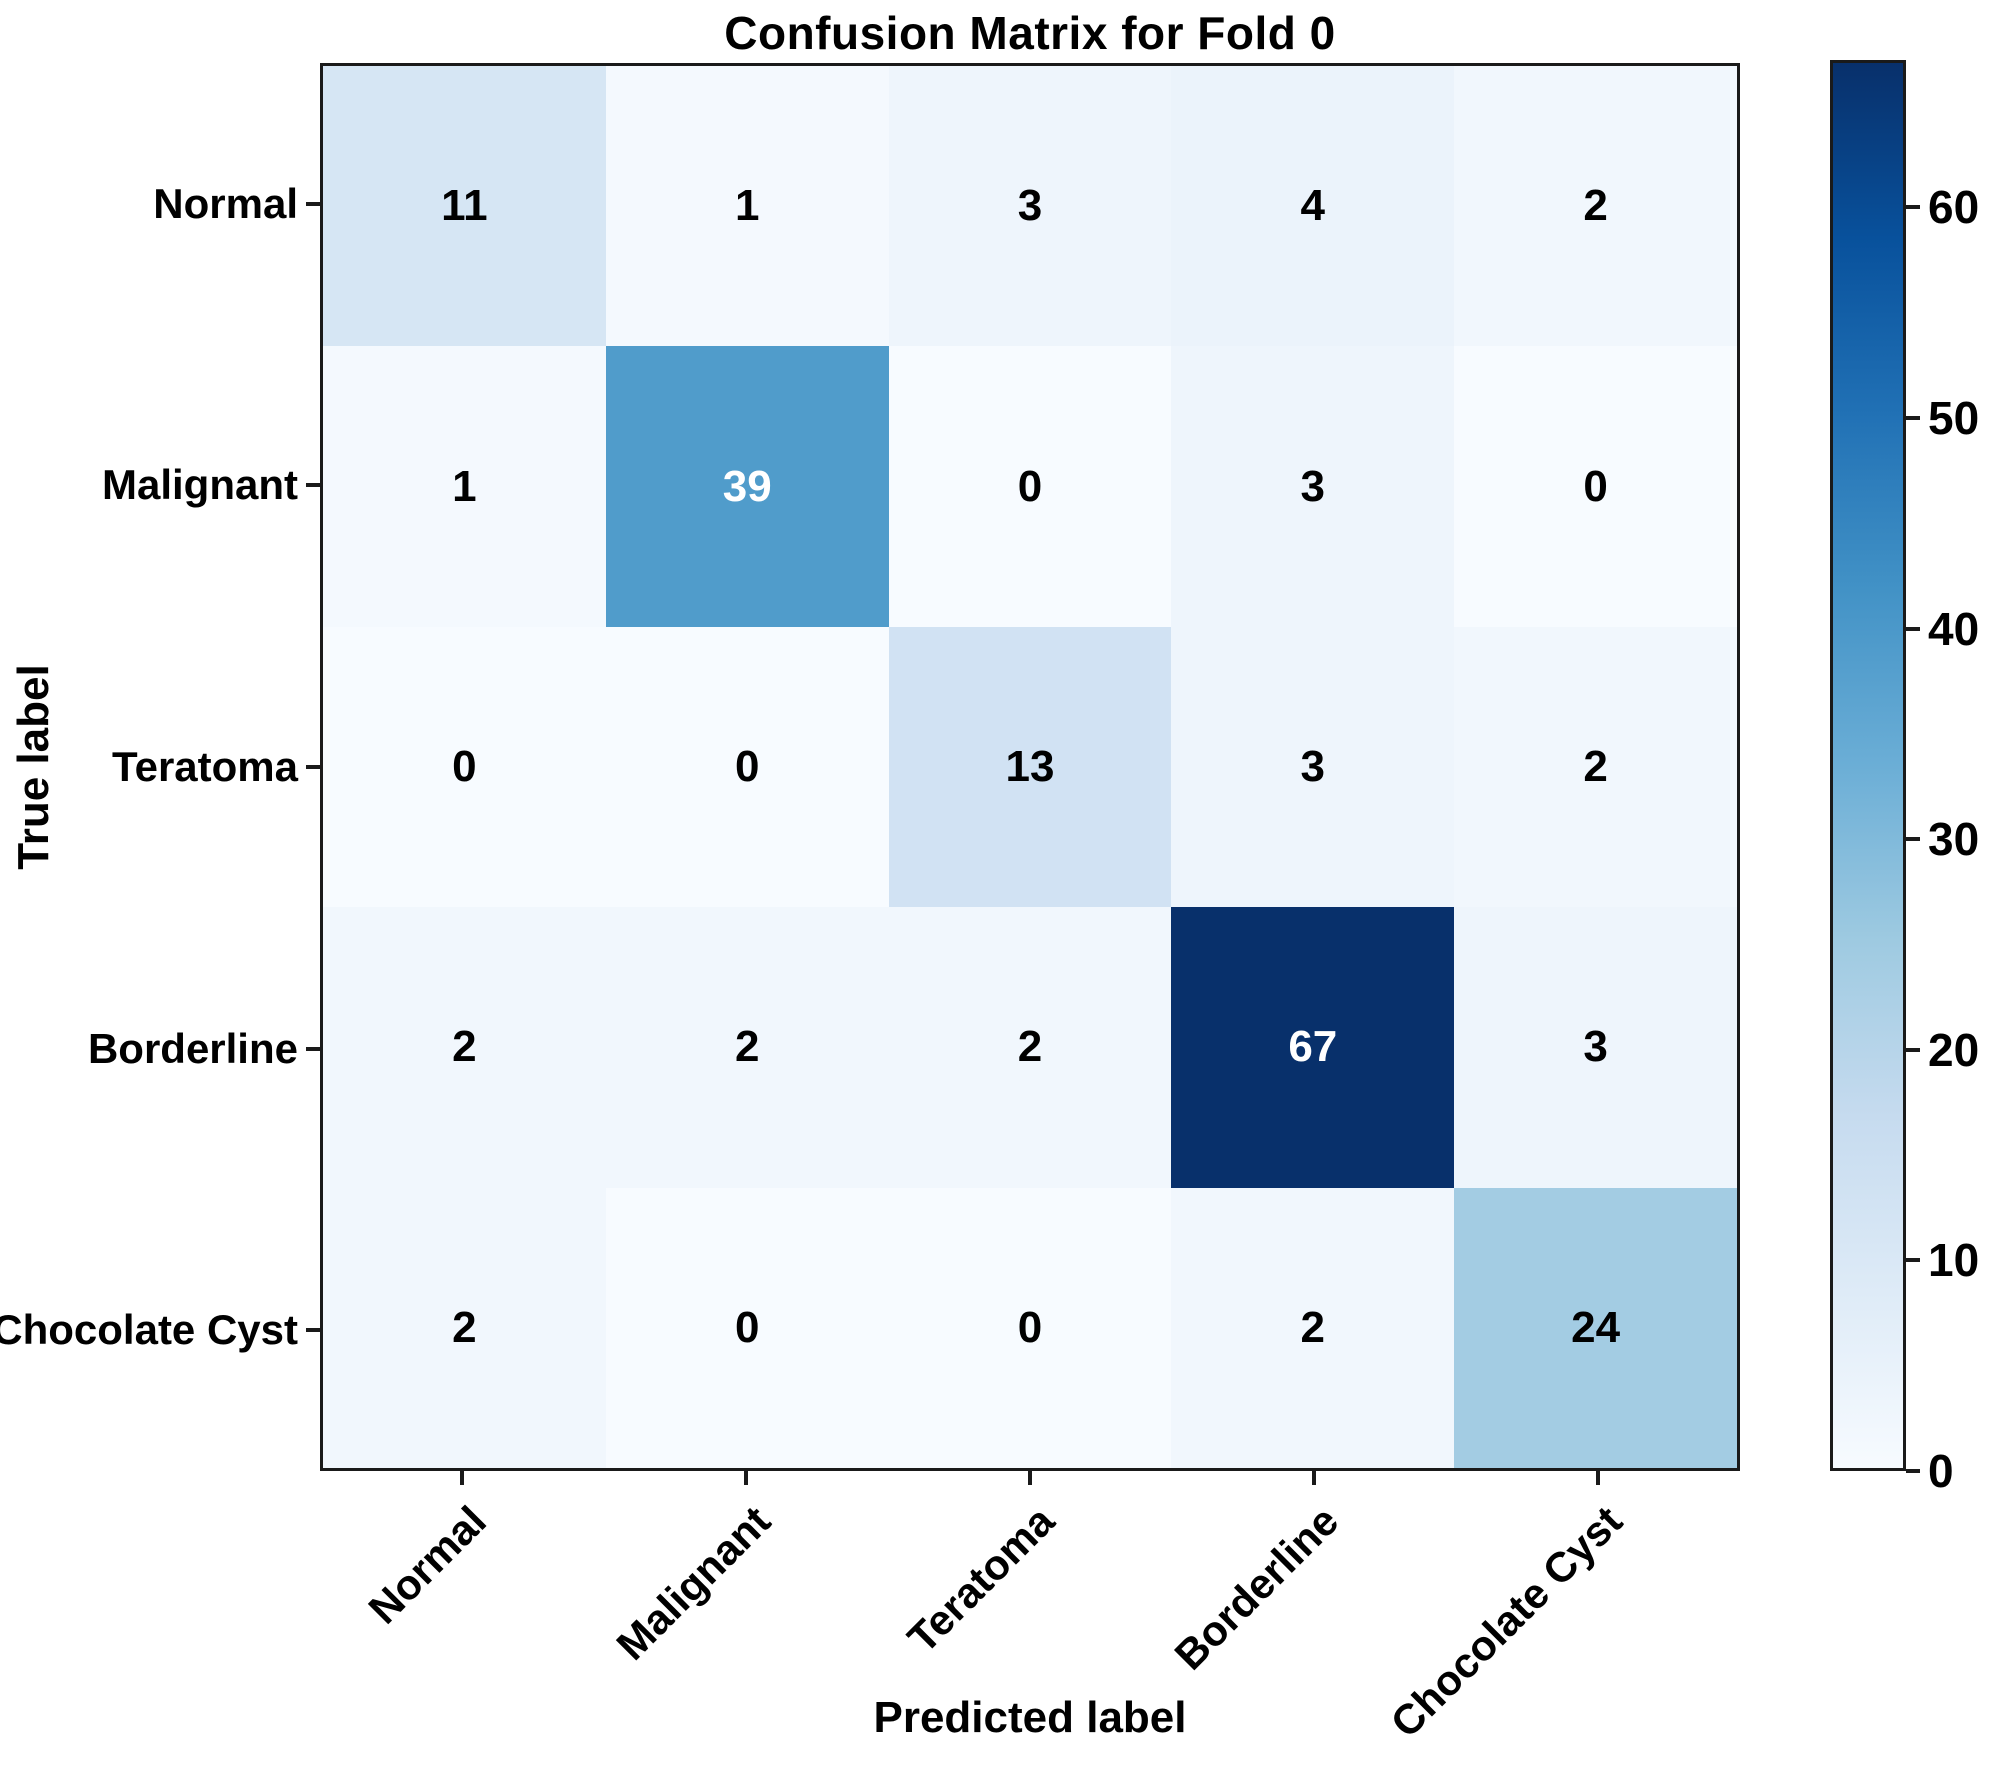 This screenshot has width=2000, height=1774. I want to click on matrix-cell-chocolate-cyst-teratoma: 0, so click(1030, 1327).